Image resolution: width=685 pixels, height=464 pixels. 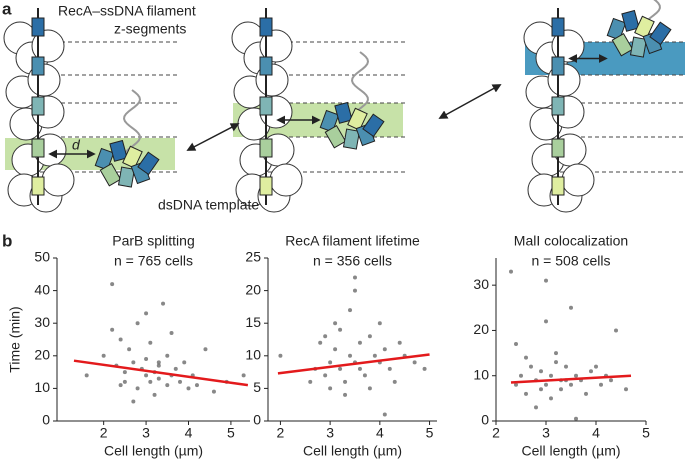 What do you see at coordinates (46, 420) in the screenshot?
I see `y-tick-label: 0` at bounding box center [46, 420].